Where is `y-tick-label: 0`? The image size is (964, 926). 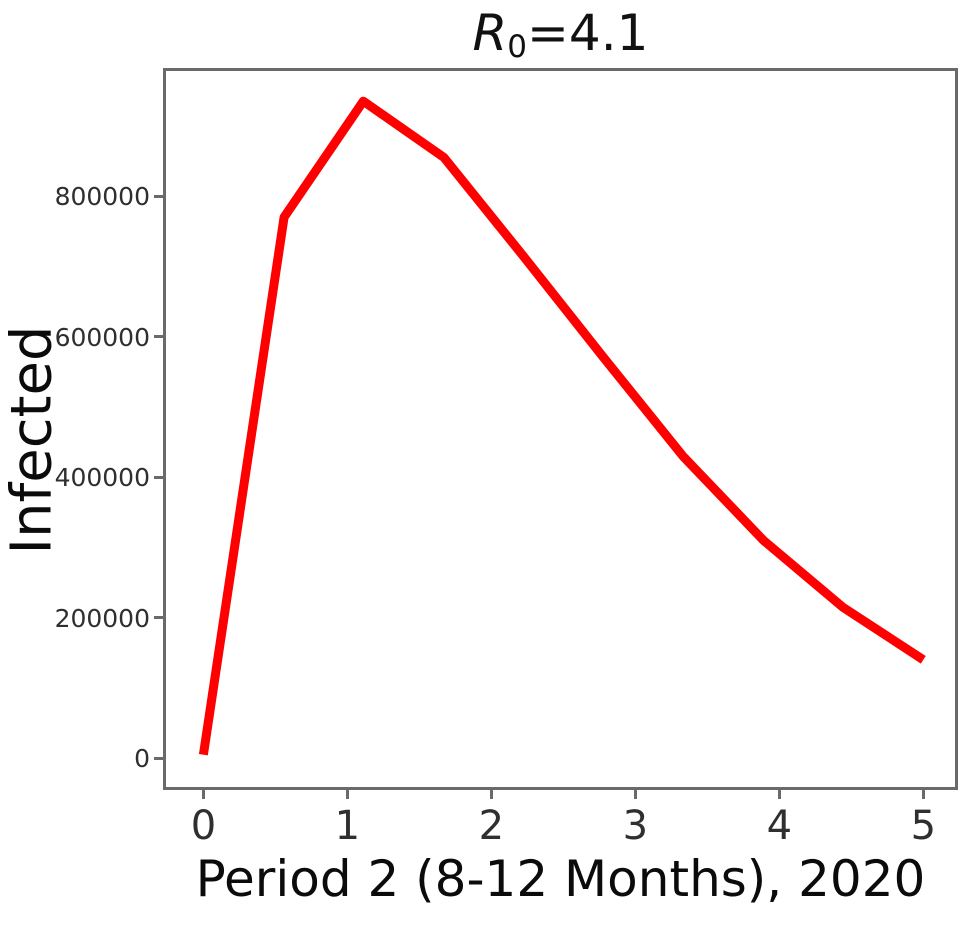
y-tick-label: 0 is located at coordinates (142, 759).